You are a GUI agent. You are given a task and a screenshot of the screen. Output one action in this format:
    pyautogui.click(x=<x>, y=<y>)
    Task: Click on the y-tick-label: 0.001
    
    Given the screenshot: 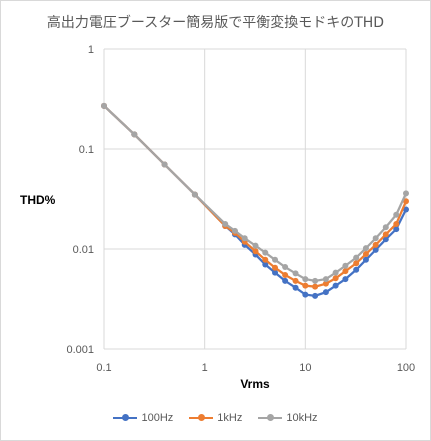 What is the action you would take?
    pyautogui.click(x=80, y=350)
    